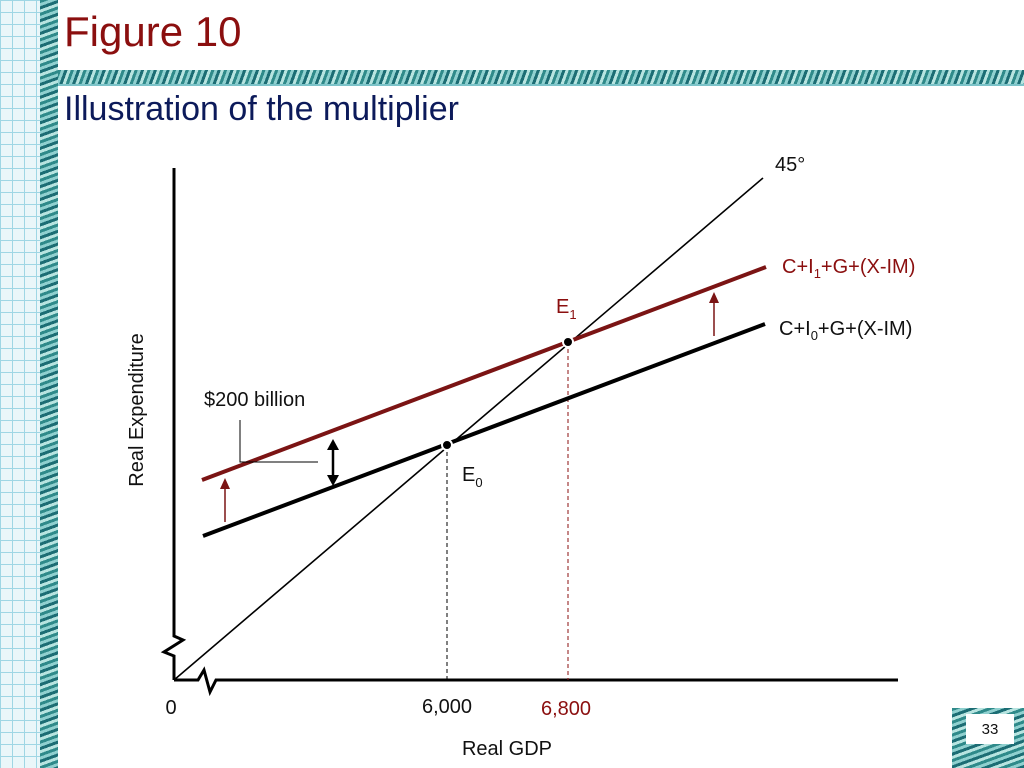 Image resolution: width=1024 pixels, height=768 pixels. I want to click on x-axis-label: Real GDP, so click(507, 749).